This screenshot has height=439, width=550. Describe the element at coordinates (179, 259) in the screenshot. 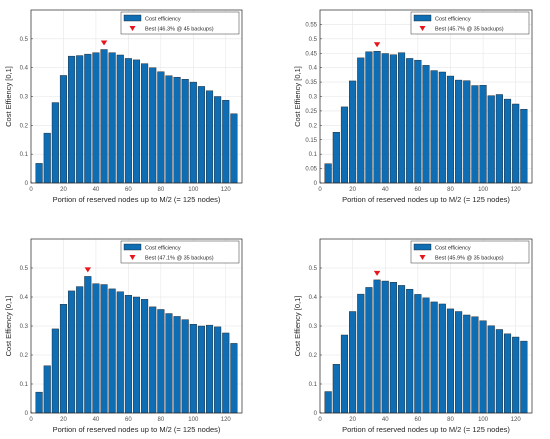

I see `legend-label: Best (47.1% @ 35 backups)` at that location.